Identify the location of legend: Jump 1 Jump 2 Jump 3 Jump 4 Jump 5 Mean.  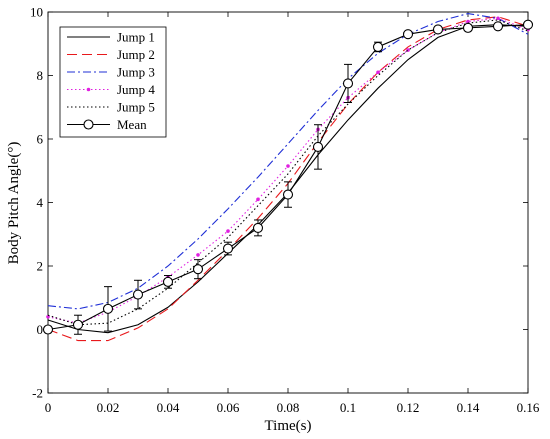
(113, 82).